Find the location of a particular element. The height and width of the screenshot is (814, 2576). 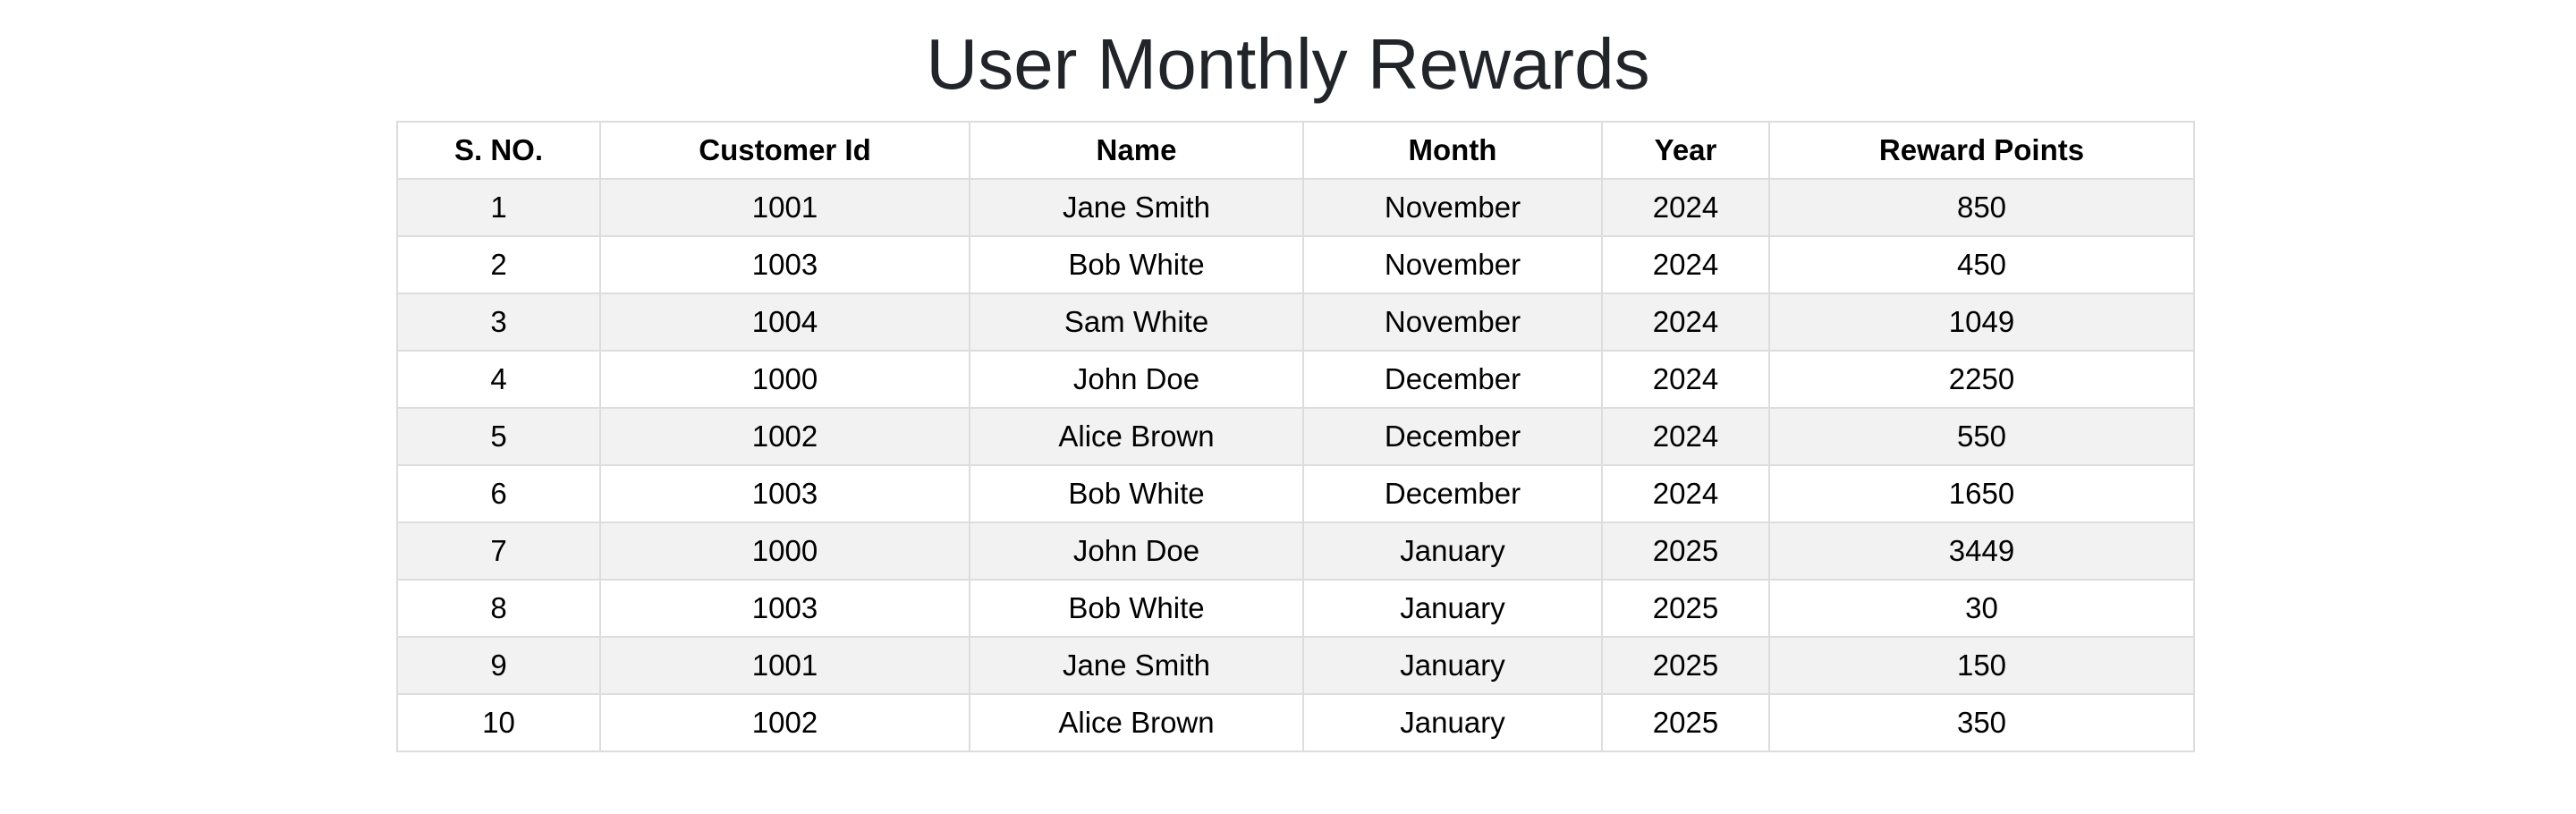

cell-reward-points: 30 is located at coordinates (1981, 609).